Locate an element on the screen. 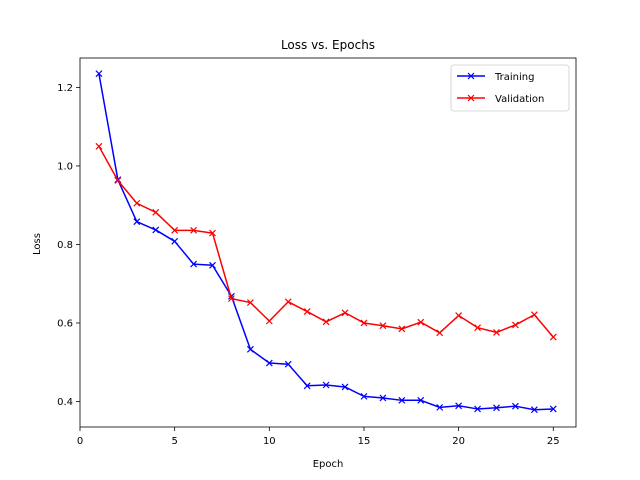  legend-label-training: Training is located at coordinates (514, 77).